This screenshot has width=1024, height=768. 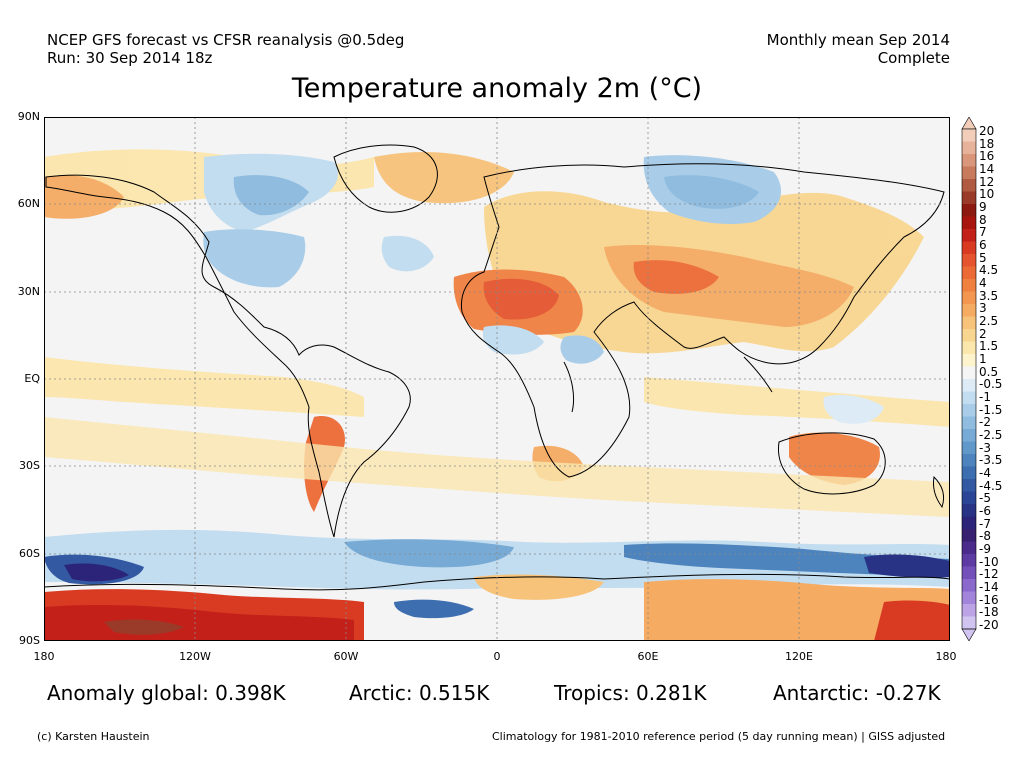 What do you see at coordinates (983, 207) in the screenshot?
I see `colorbar-label: 9` at bounding box center [983, 207].